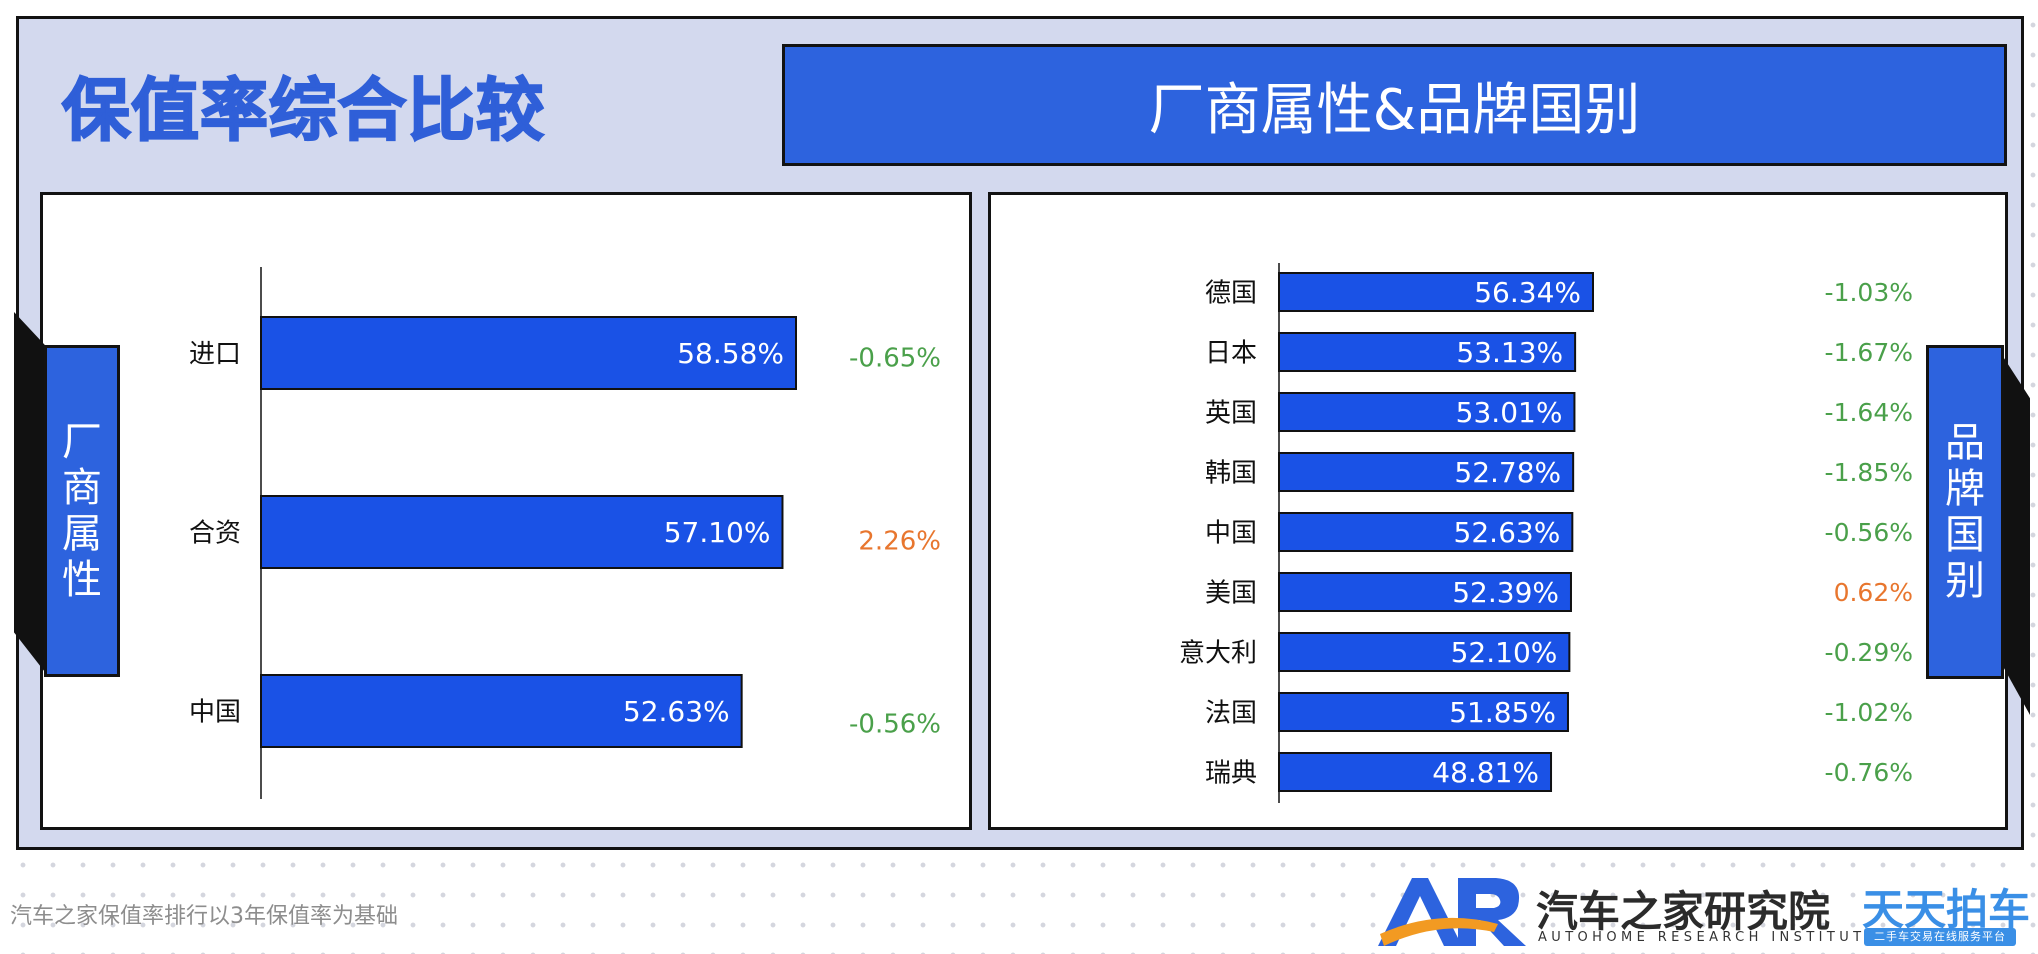 This screenshot has height=954, width=2038. I want to click on change-label: 0.62%, so click(1873, 592).